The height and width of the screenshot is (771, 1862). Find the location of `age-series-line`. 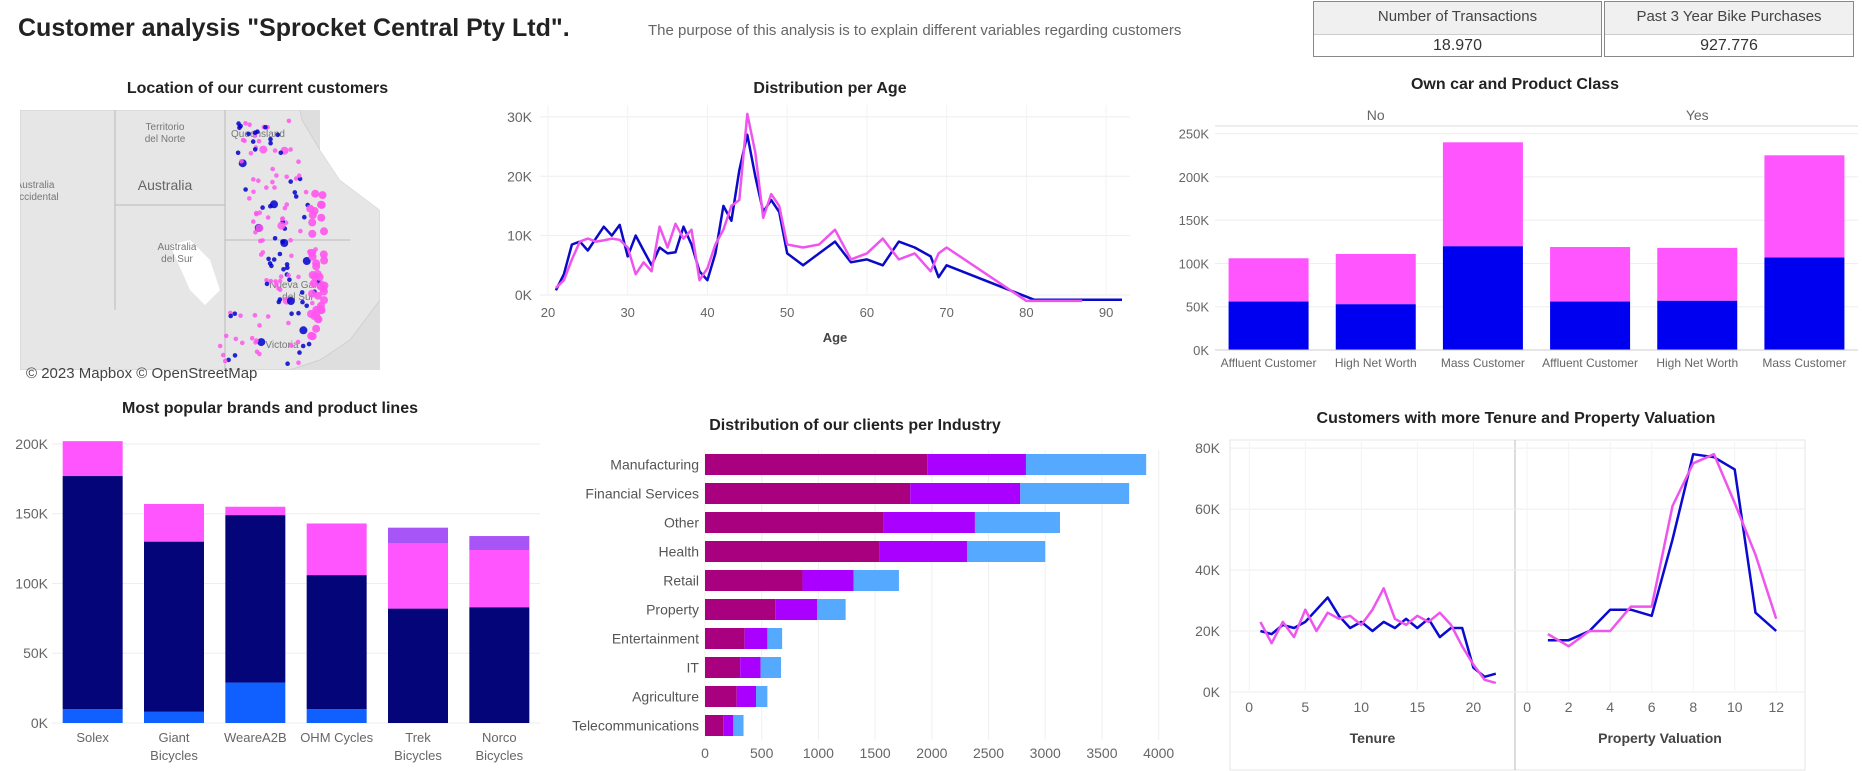

age-series-line is located at coordinates (819, 207).